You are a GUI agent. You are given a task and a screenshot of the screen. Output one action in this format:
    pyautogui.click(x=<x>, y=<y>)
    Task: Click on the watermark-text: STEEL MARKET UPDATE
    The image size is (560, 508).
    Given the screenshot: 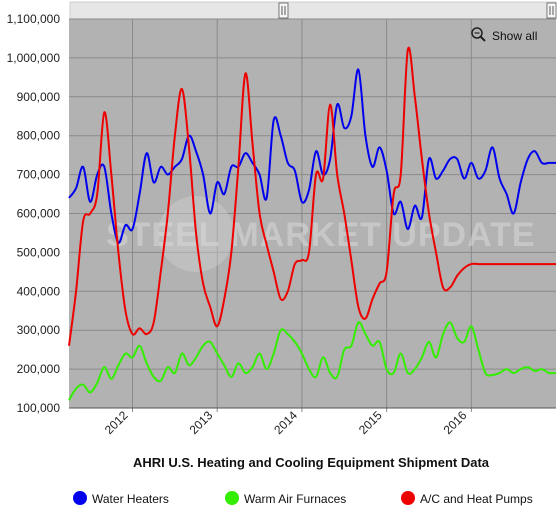 What is the action you would take?
    pyautogui.click(x=321, y=235)
    